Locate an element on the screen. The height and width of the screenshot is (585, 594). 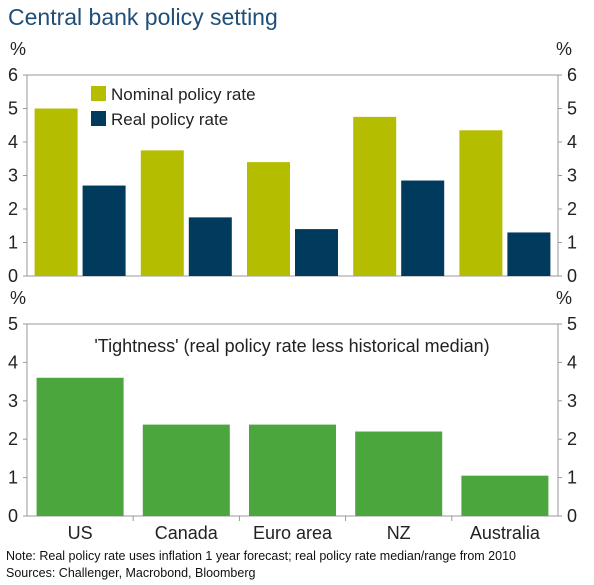
tightness-bar-australia is located at coordinates (505, 495).